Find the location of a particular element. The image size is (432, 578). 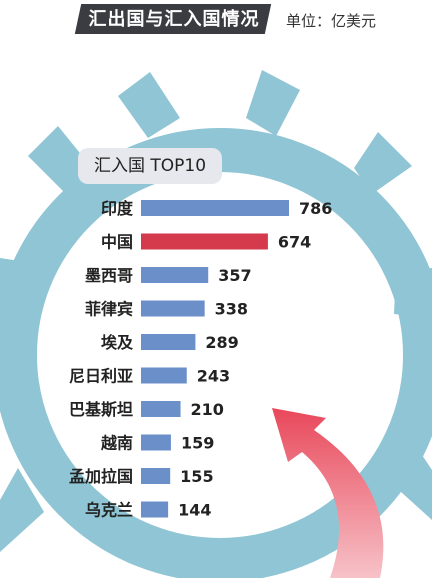

category-label: 越南 is located at coordinates (116, 443).